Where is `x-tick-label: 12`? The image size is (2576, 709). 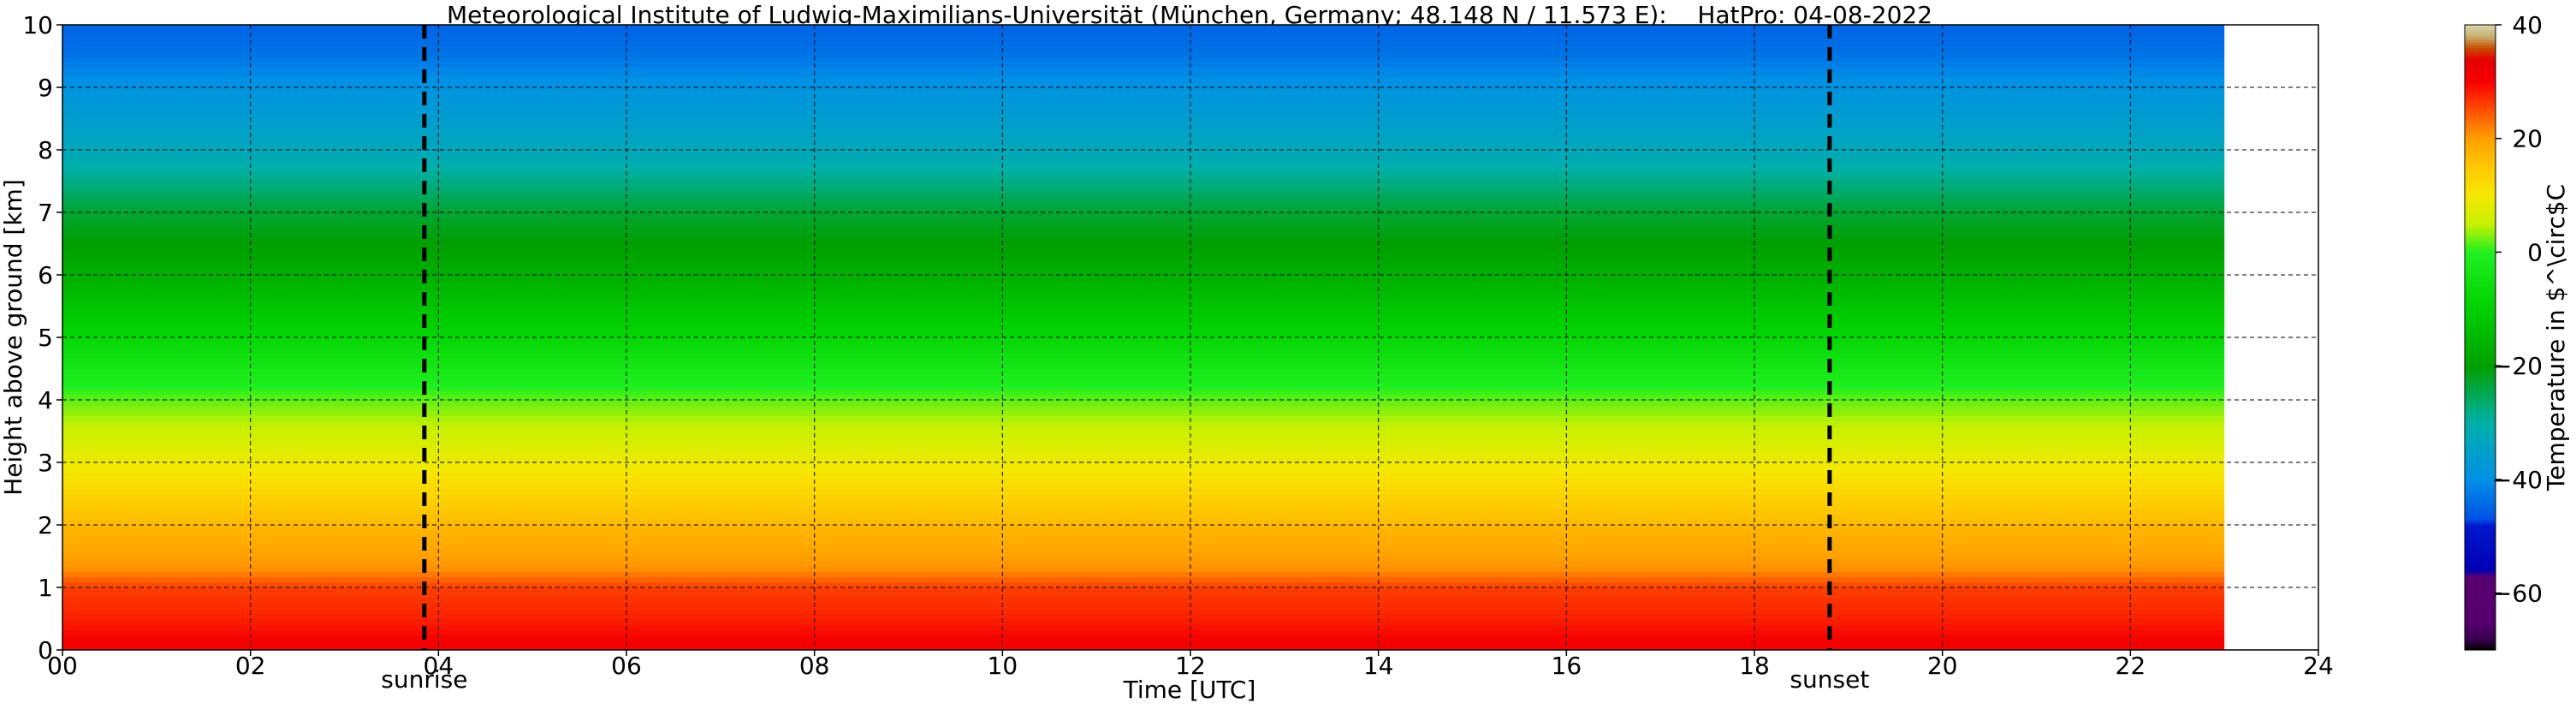 x-tick-label: 12 is located at coordinates (1190, 666).